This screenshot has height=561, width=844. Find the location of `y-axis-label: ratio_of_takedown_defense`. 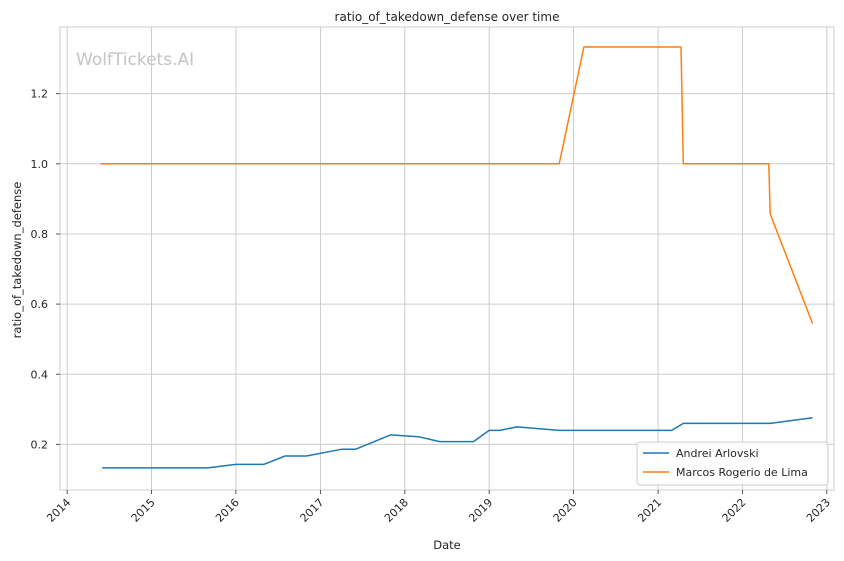

y-axis-label: ratio_of_takedown_defense is located at coordinates (17, 260).